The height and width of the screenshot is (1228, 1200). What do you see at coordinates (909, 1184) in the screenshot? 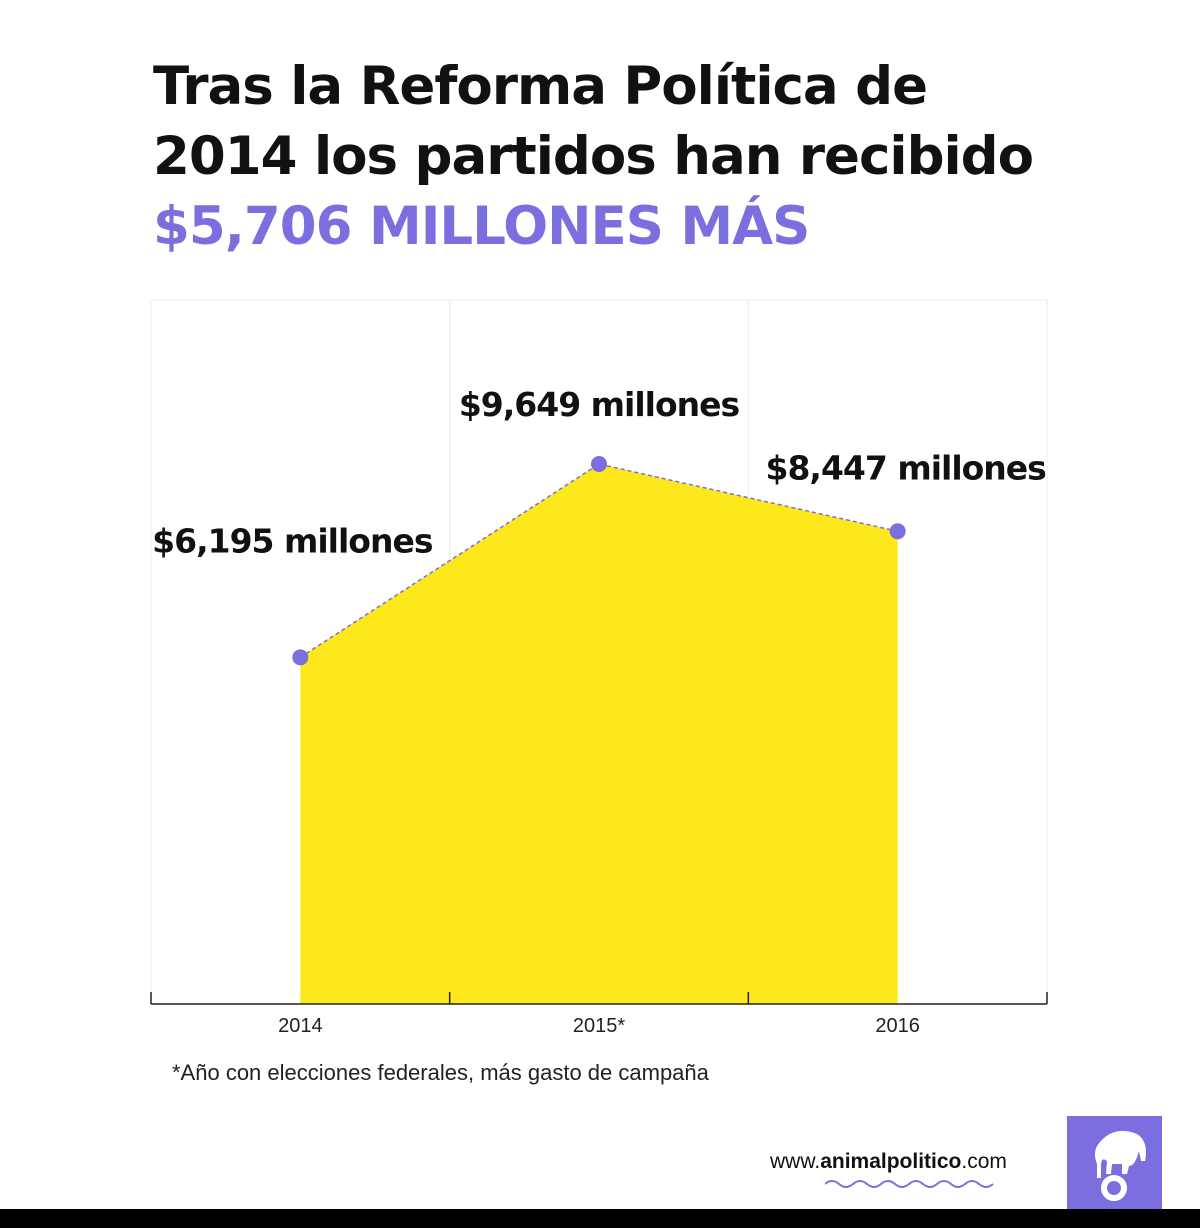
I see `wave-underline` at bounding box center [909, 1184].